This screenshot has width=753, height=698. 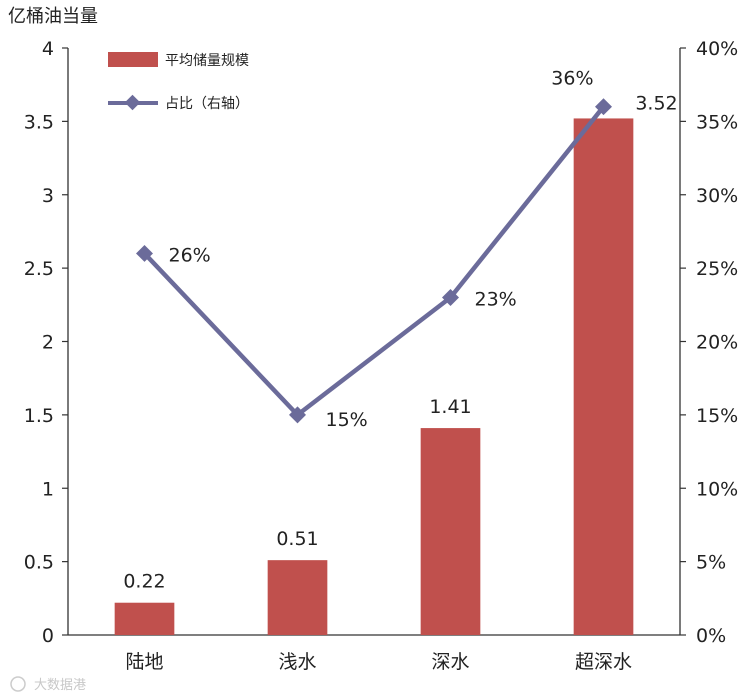 What do you see at coordinates (48, 636) in the screenshot?
I see `left-tick-label: 0` at bounding box center [48, 636].